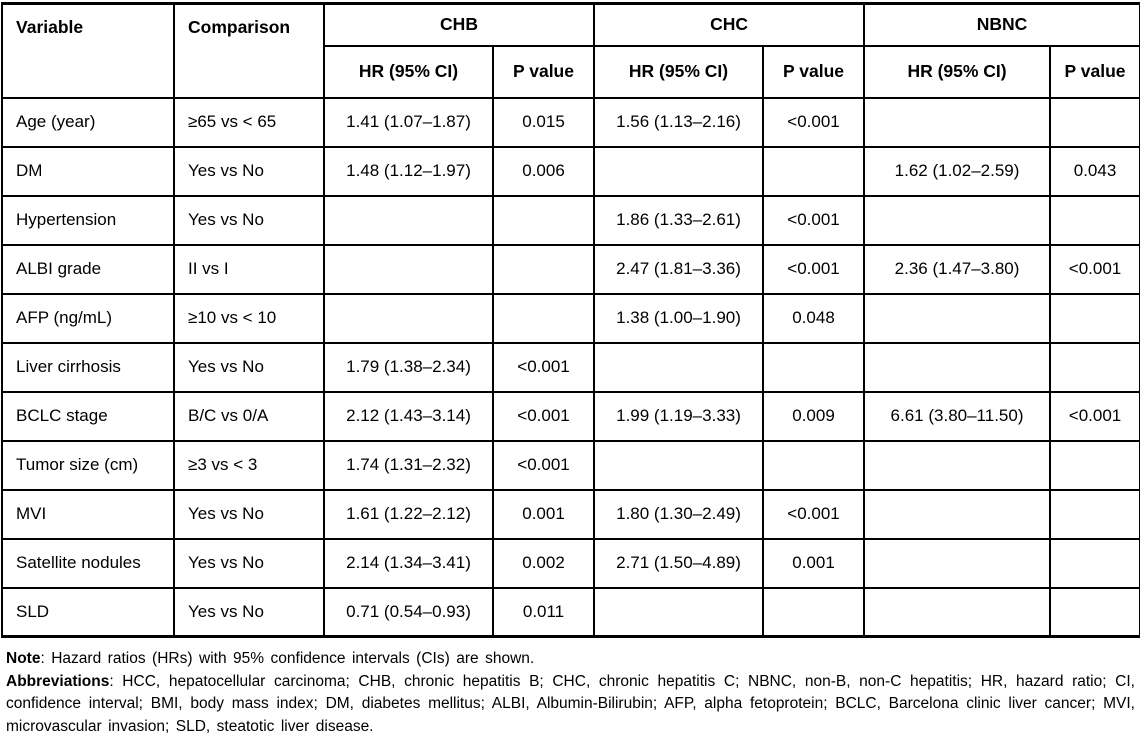  I want to click on cell-chb-p: 0.011, so click(543, 612).